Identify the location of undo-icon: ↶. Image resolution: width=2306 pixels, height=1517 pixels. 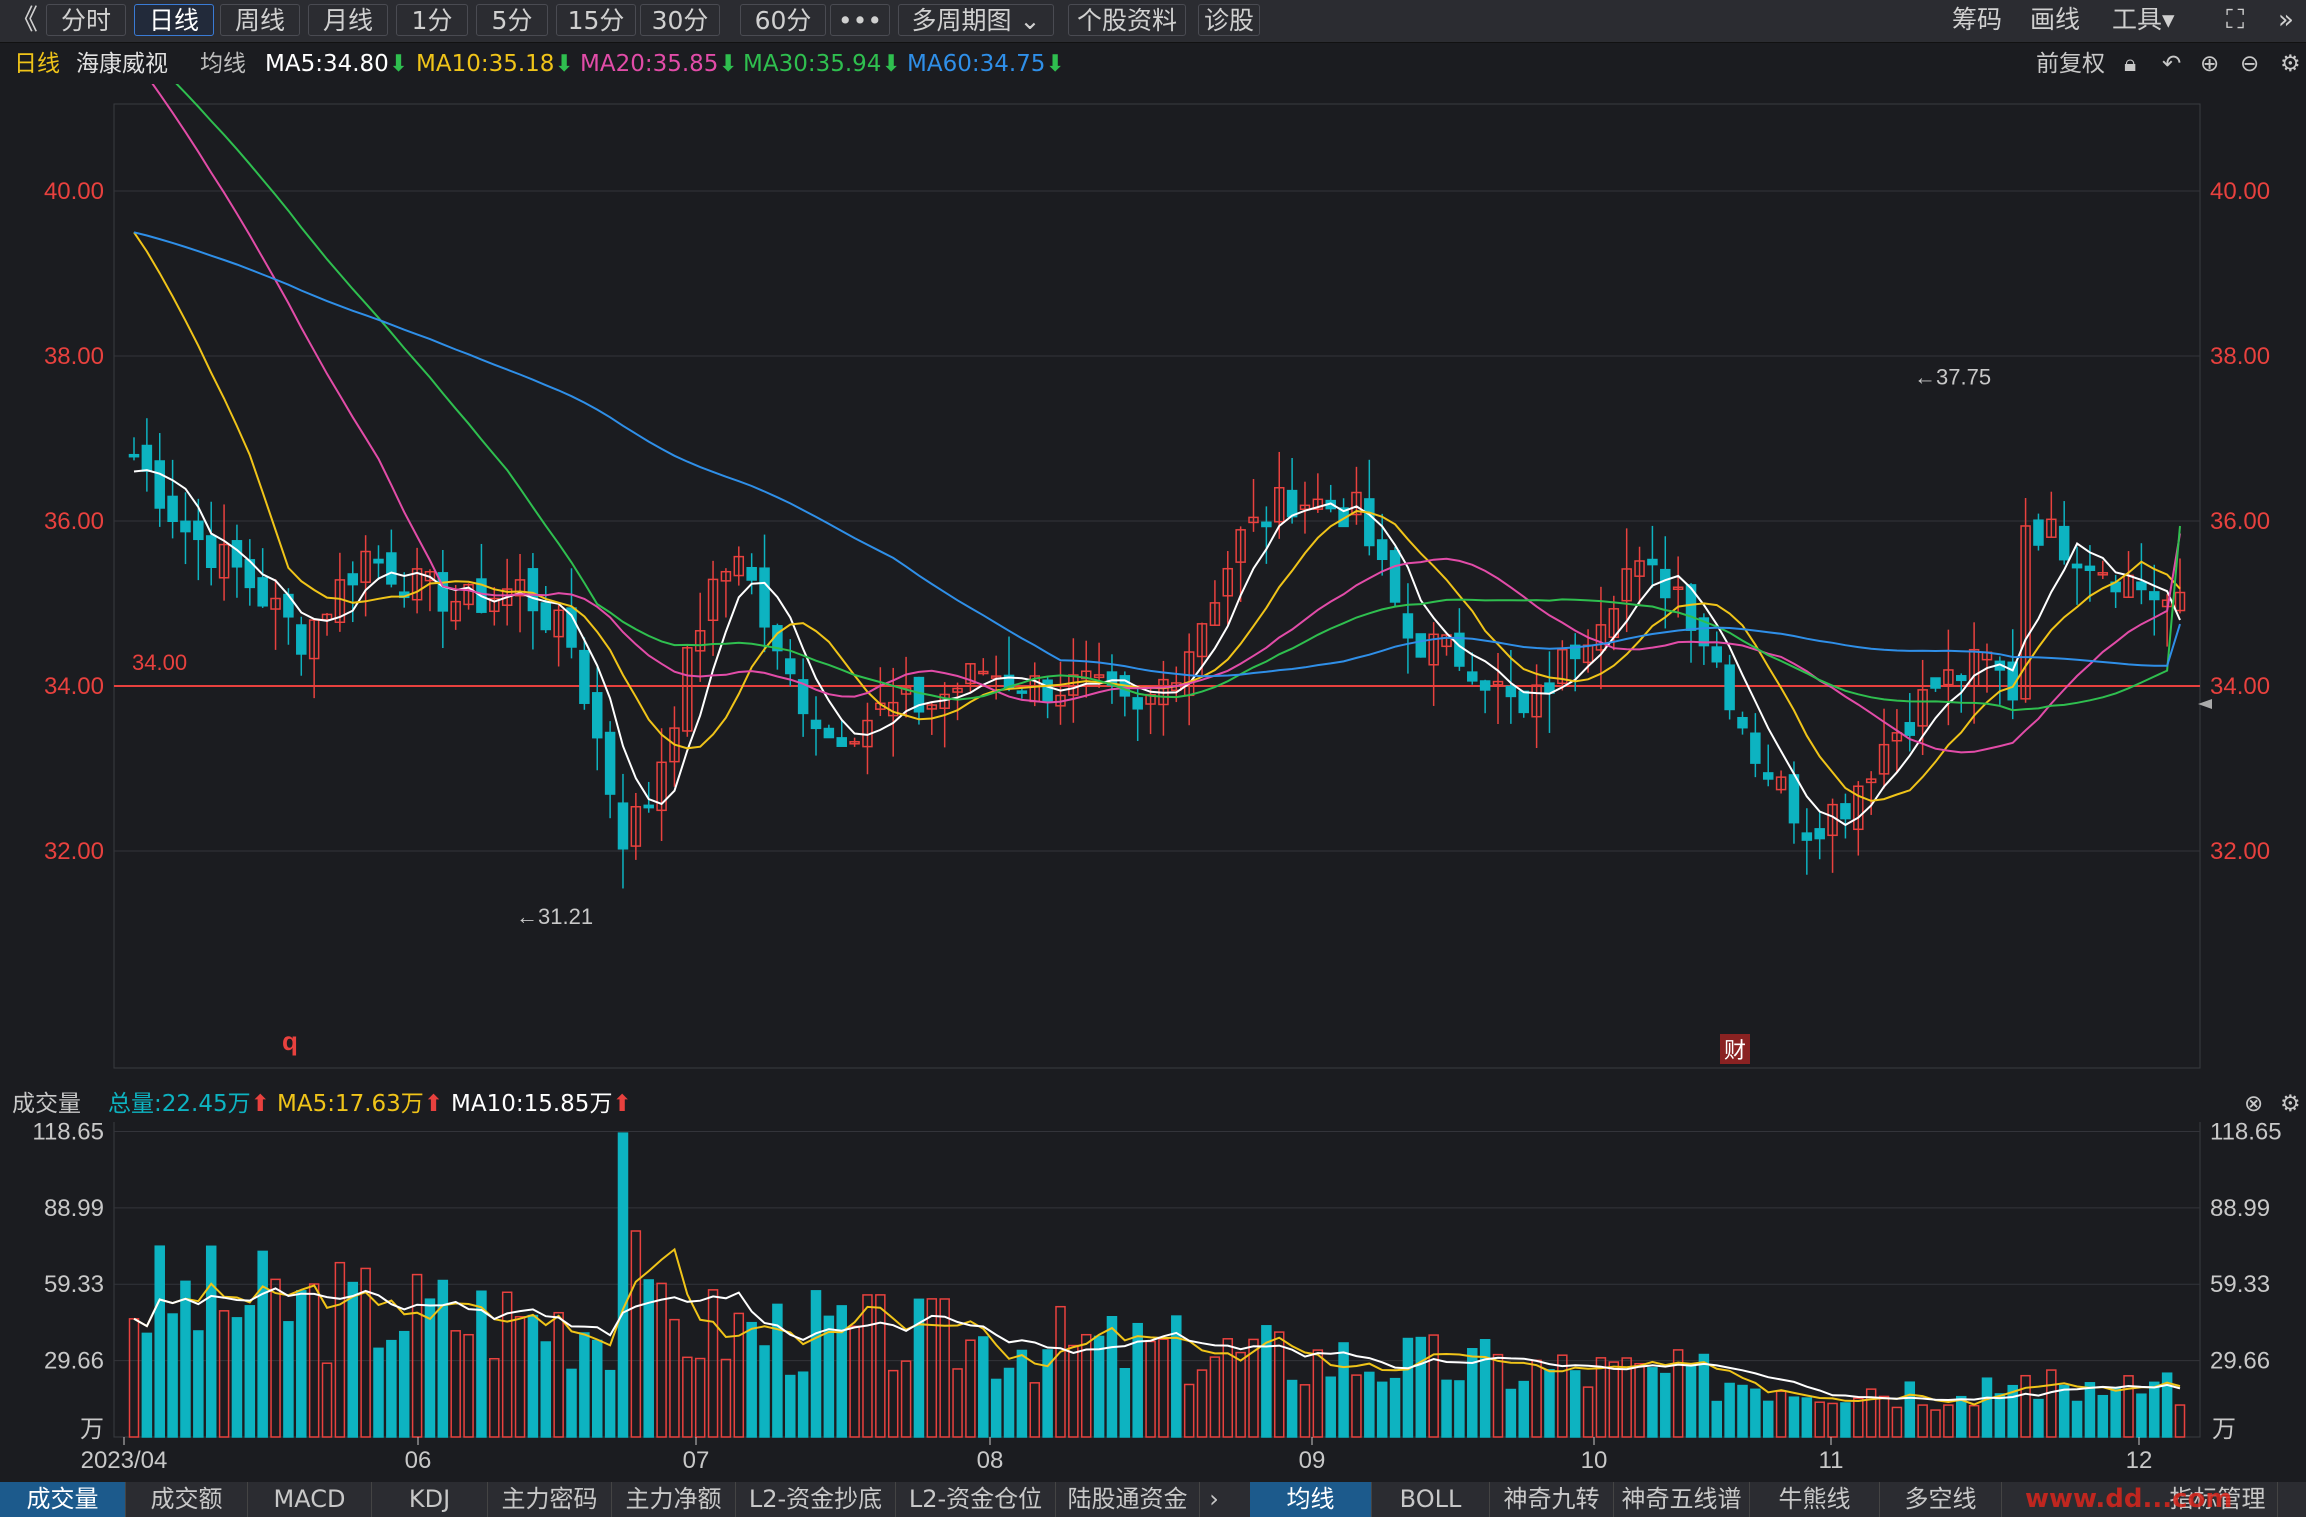
(2172, 64).